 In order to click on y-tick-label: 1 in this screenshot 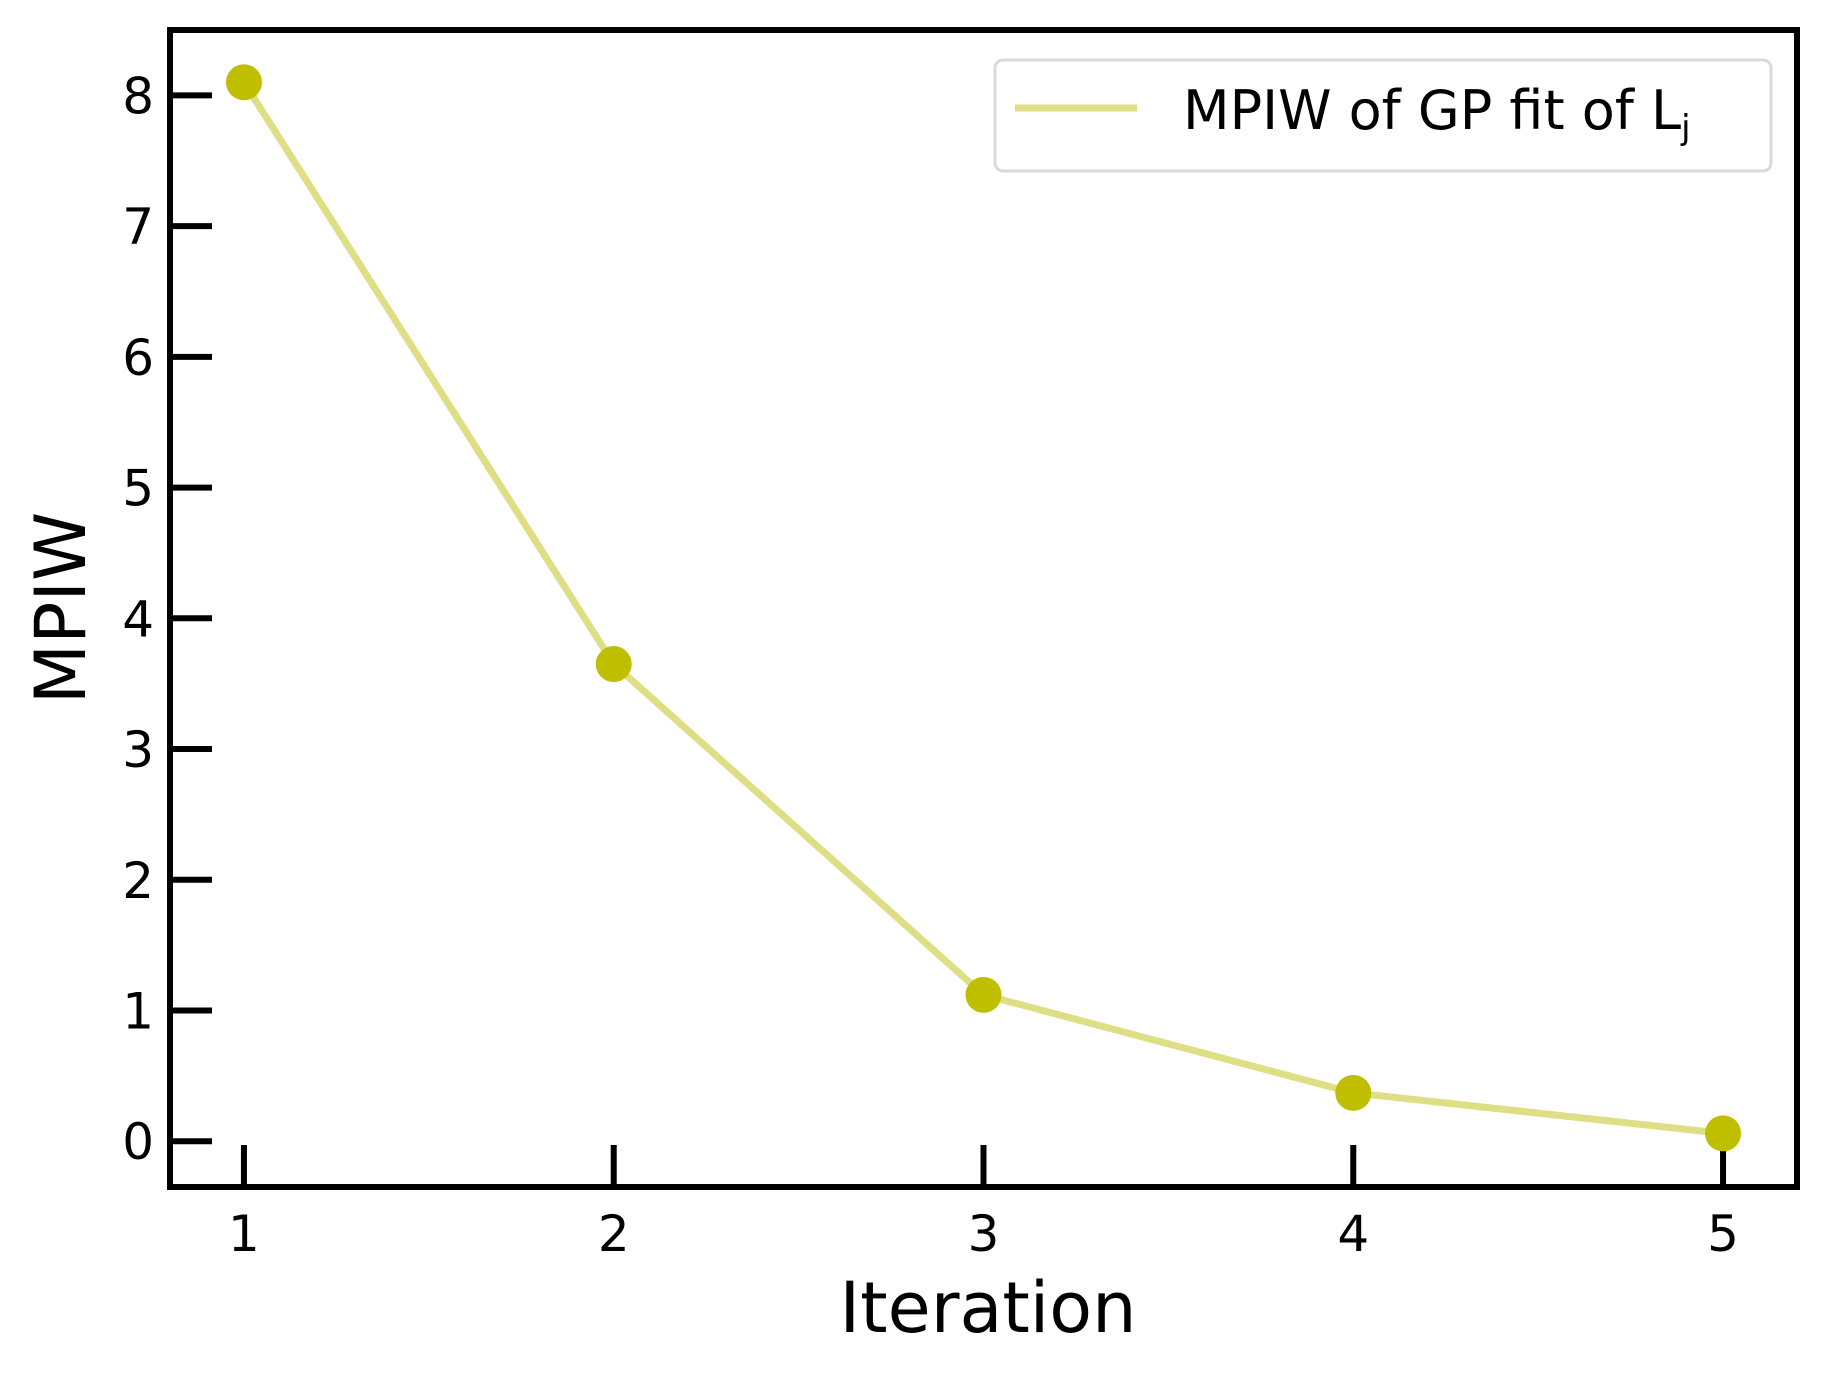, I will do `click(138, 1012)`.